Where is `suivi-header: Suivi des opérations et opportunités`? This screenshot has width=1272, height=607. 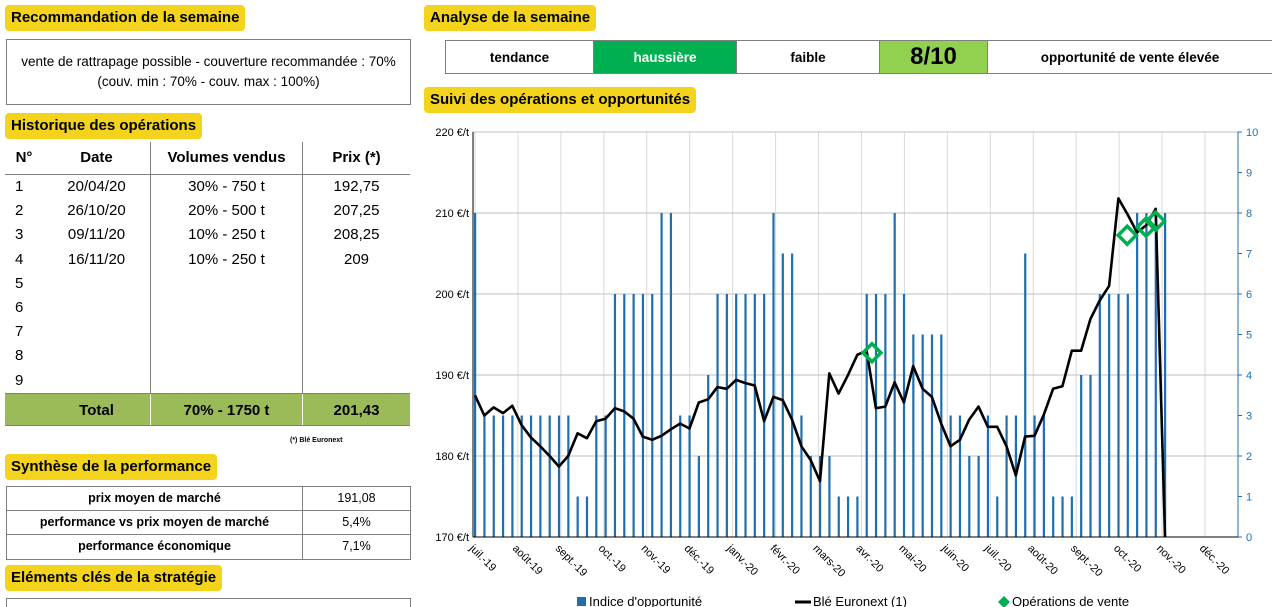 suivi-header: Suivi des opérations et opportunités is located at coordinates (560, 100).